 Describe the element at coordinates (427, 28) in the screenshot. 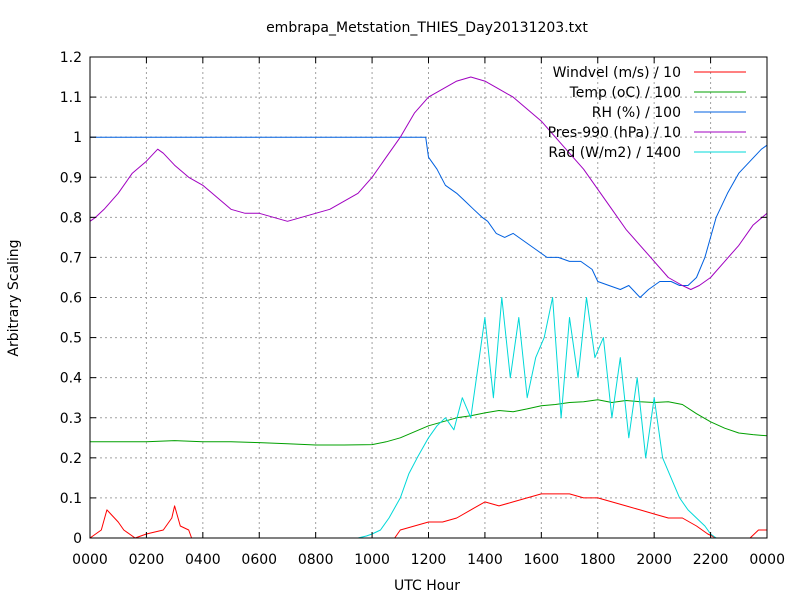

I see `chart-title: embrapa_Metstation_THIES_Day20131203.txt` at that location.